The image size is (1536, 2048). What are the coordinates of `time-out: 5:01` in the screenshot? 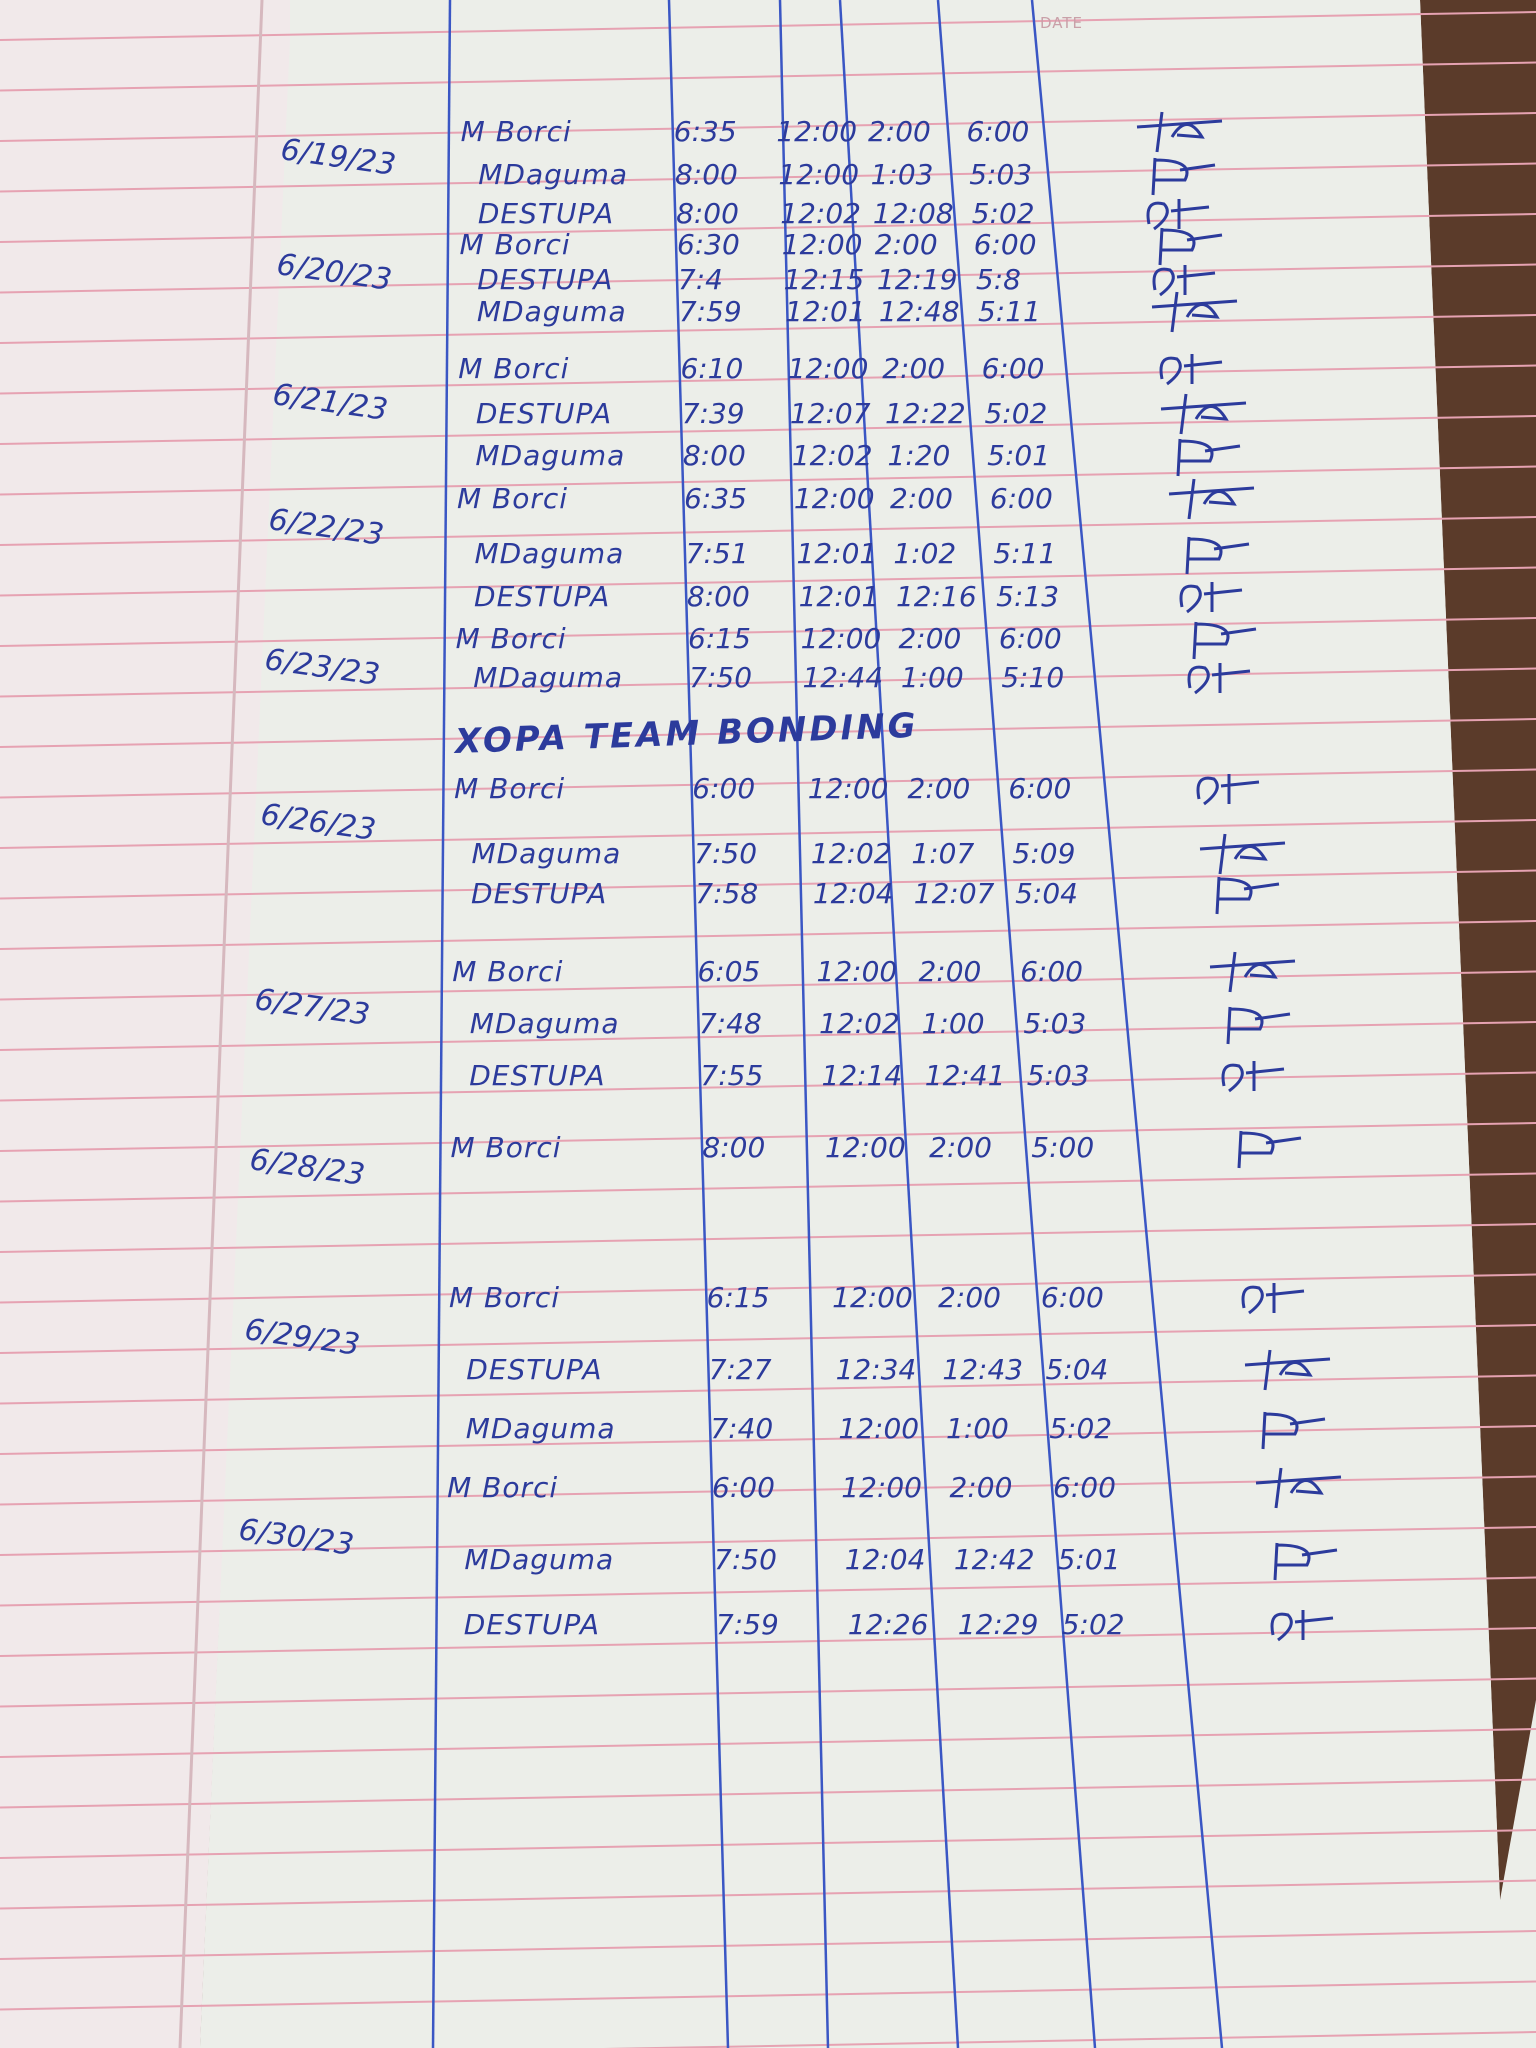 It's located at (1089, 1559).